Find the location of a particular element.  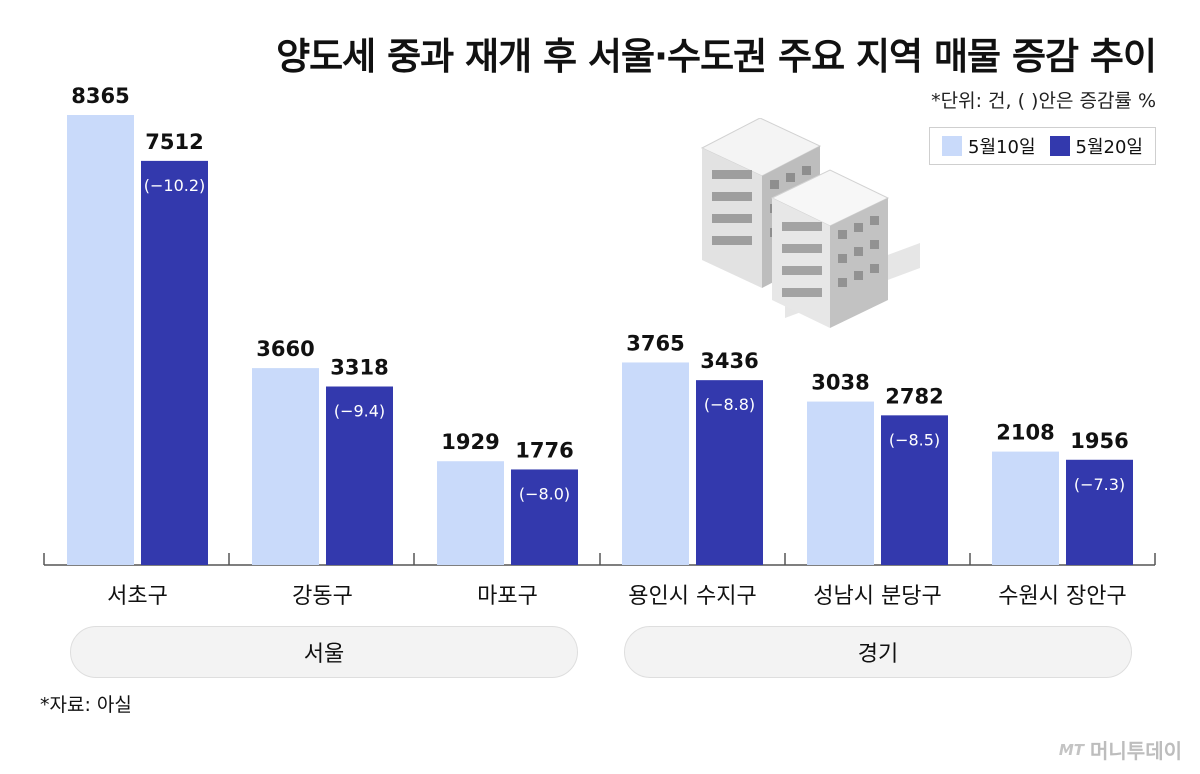

change-label: (−7.3) is located at coordinates (1099, 484).